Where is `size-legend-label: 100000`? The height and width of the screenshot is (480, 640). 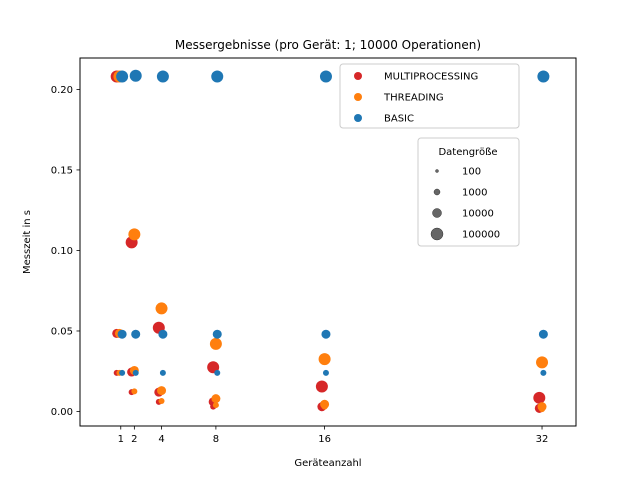
size-legend-label: 100000 is located at coordinates (481, 235).